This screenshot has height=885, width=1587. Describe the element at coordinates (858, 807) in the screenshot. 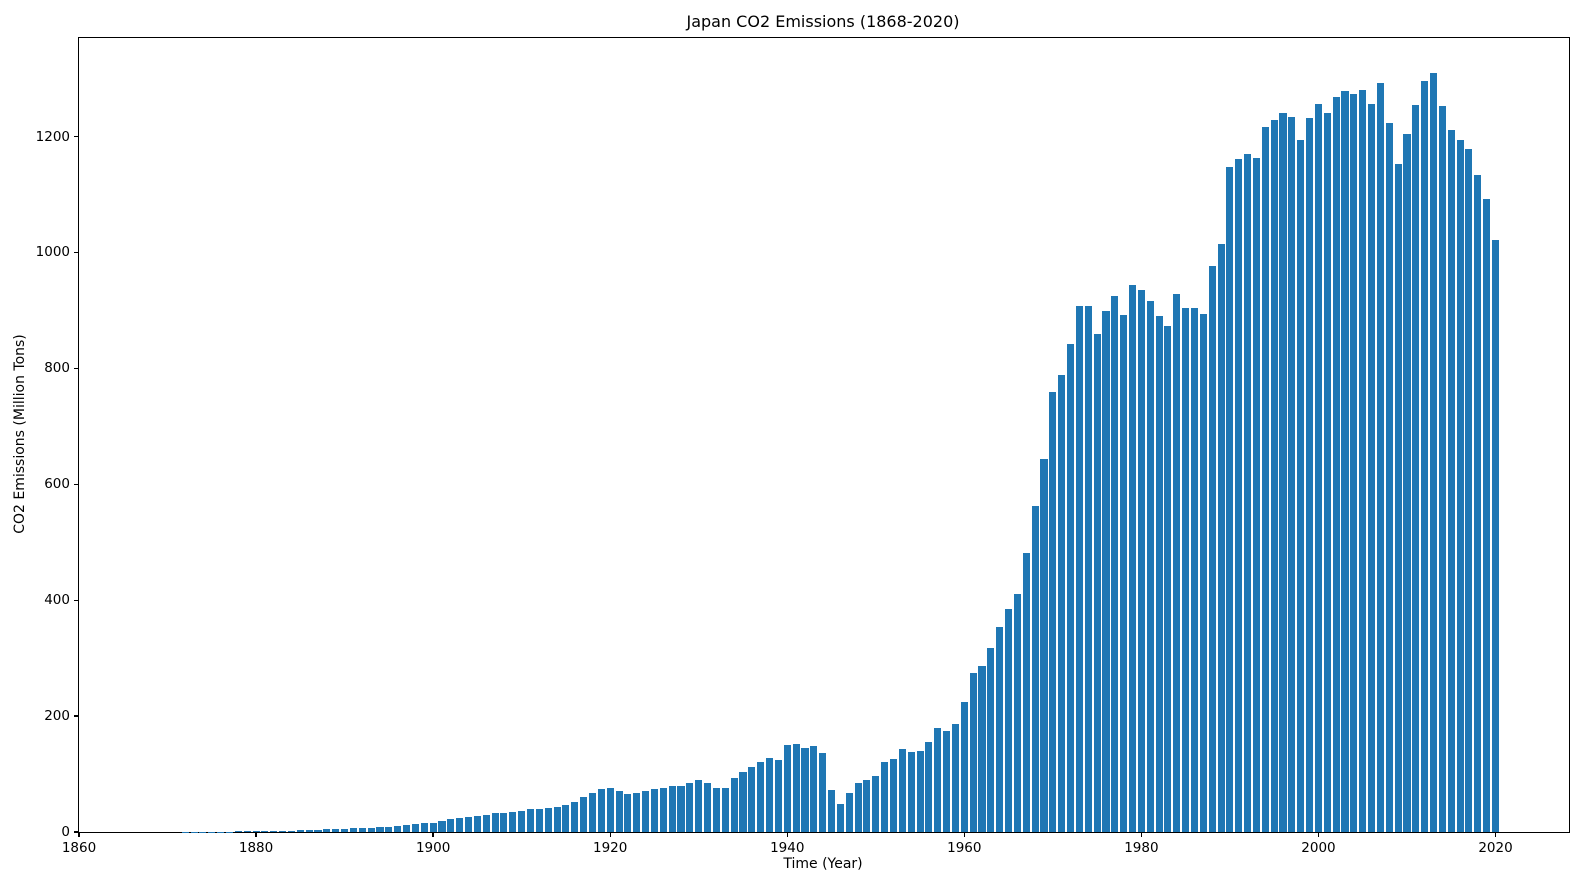

I see `bar-1948` at that location.